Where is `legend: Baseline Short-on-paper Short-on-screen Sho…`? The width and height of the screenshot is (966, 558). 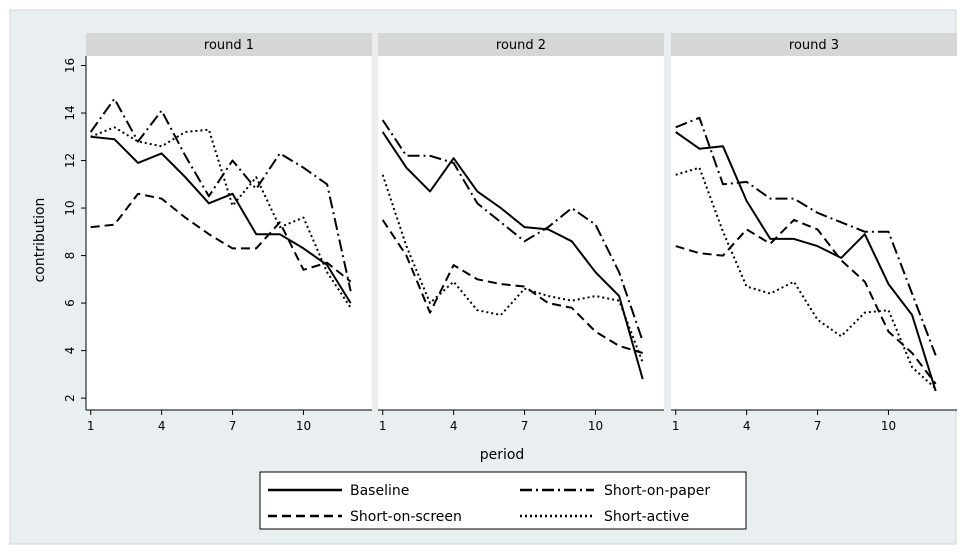 legend: Baseline Short-on-paper Short-on-screen Sho… is located at coordinates (503, 500).